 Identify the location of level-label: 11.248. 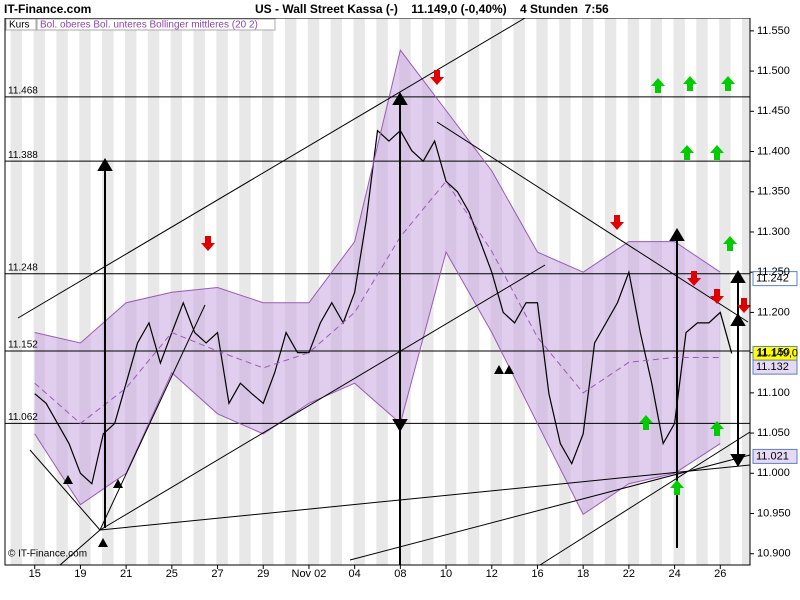
(23, 267).